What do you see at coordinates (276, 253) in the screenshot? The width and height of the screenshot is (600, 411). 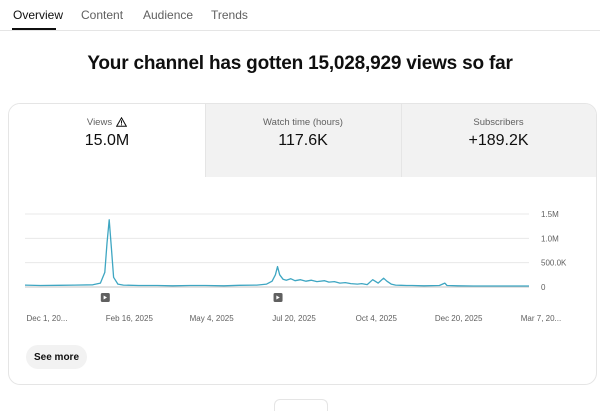 I see `series-line-views` at bounding box center [276, 253].